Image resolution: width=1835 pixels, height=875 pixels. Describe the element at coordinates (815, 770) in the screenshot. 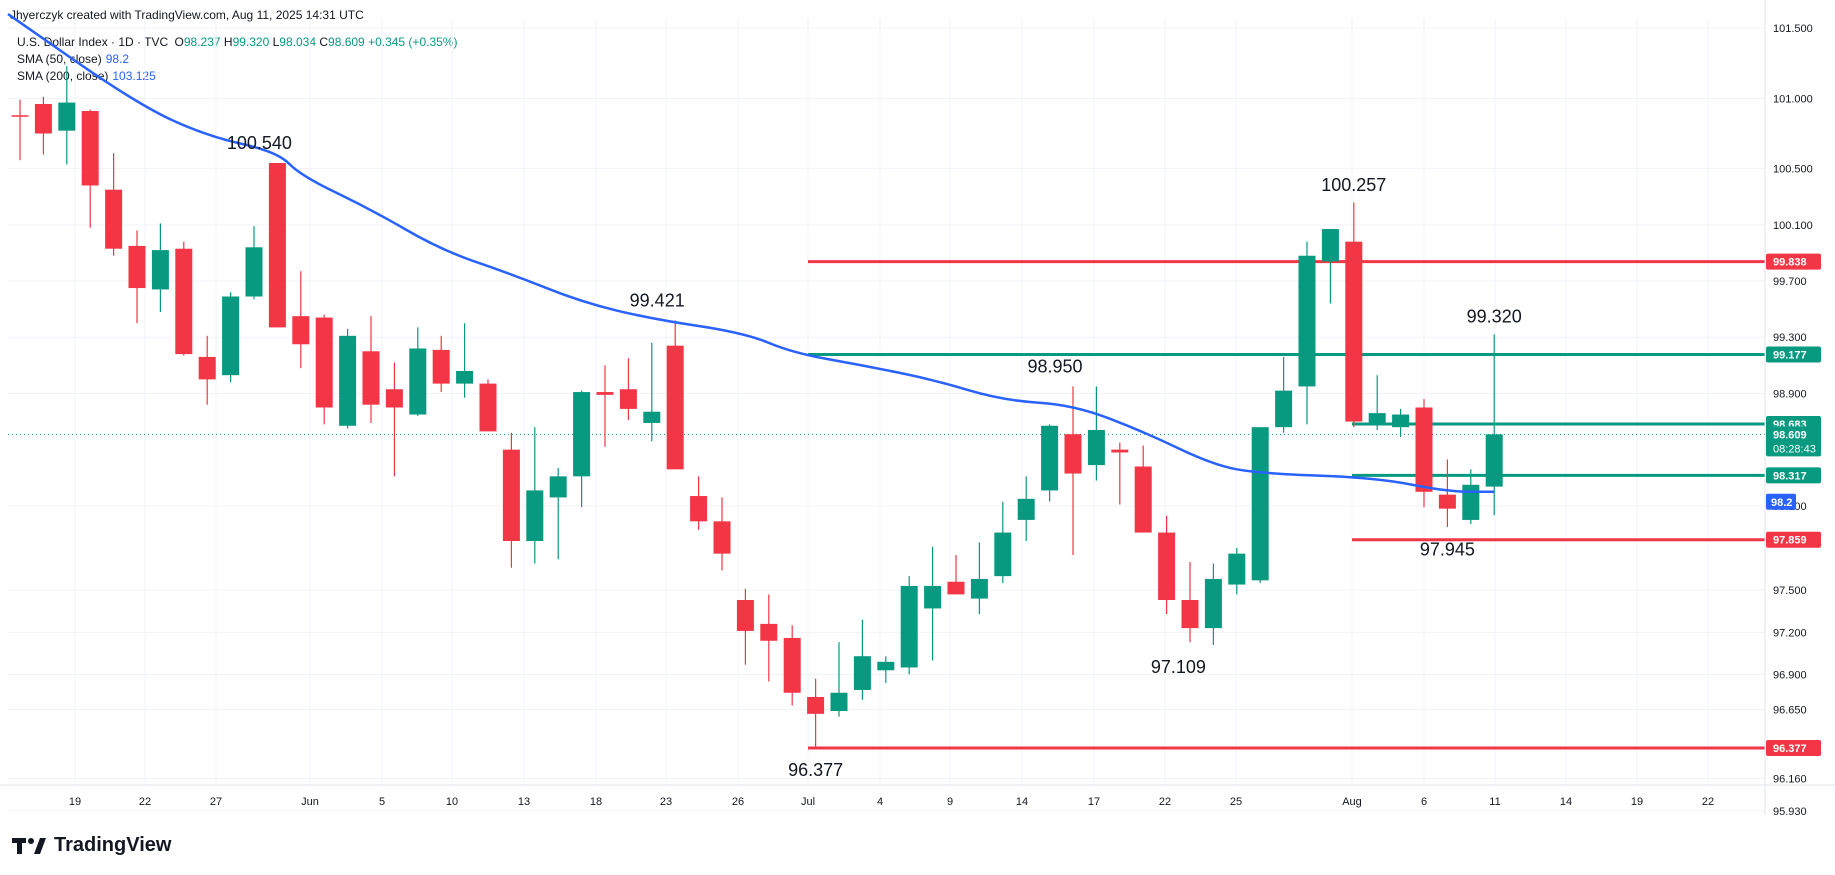

I see `price-annotation: 96.377` at that location.